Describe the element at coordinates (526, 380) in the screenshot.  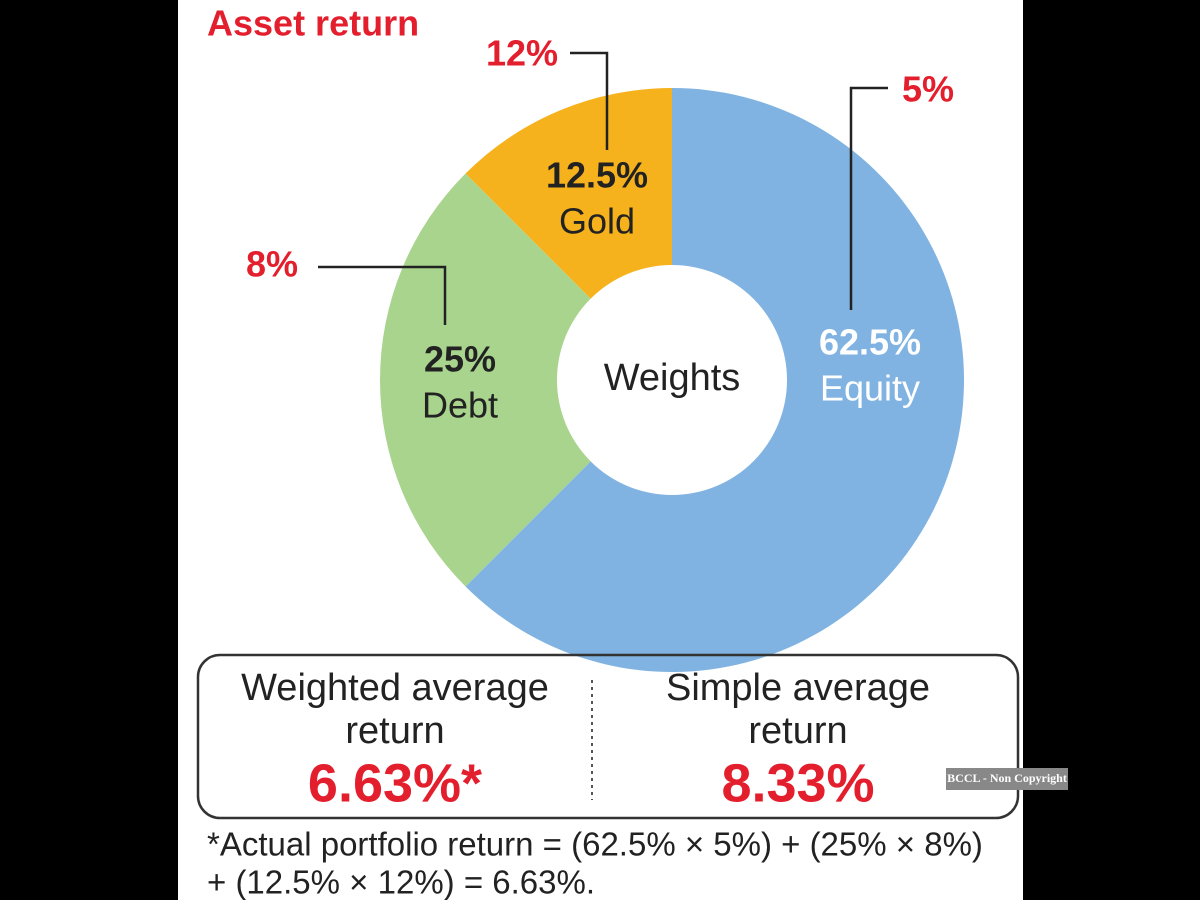
I see `slice` at that location.